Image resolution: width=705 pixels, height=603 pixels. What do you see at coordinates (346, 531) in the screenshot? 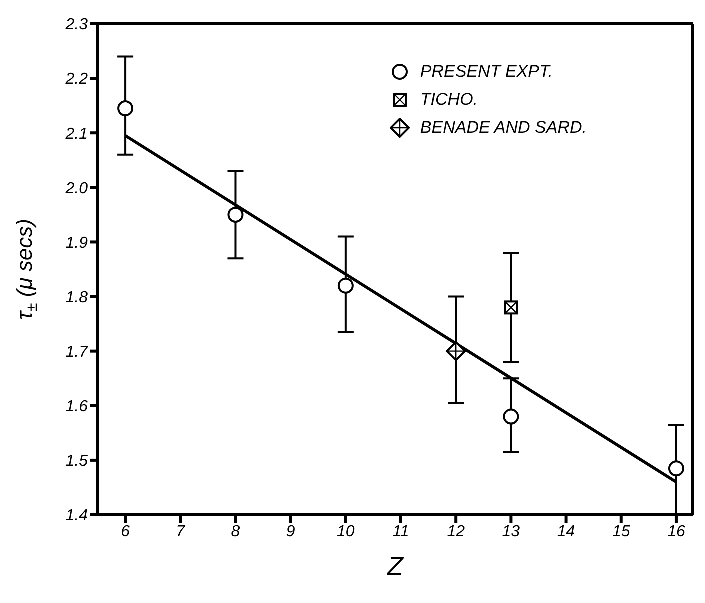
I see `x-tick-label: 10` at bounding box center [346, 531].